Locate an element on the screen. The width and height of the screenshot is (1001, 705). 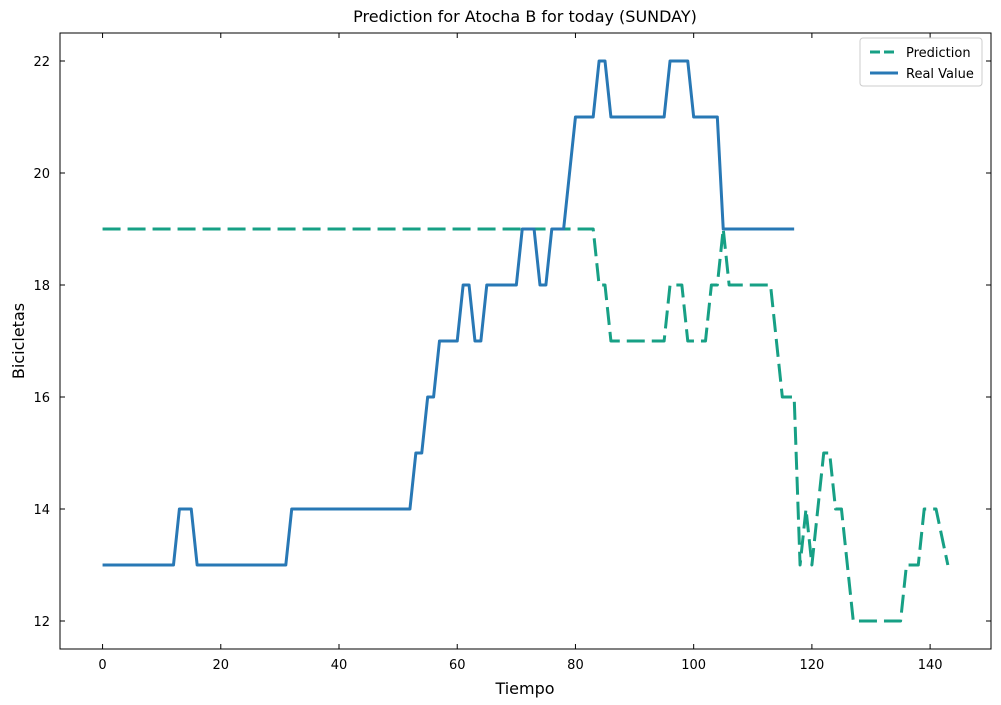
y-axis-label: Bicicletas is located at coordinates (18, 341).